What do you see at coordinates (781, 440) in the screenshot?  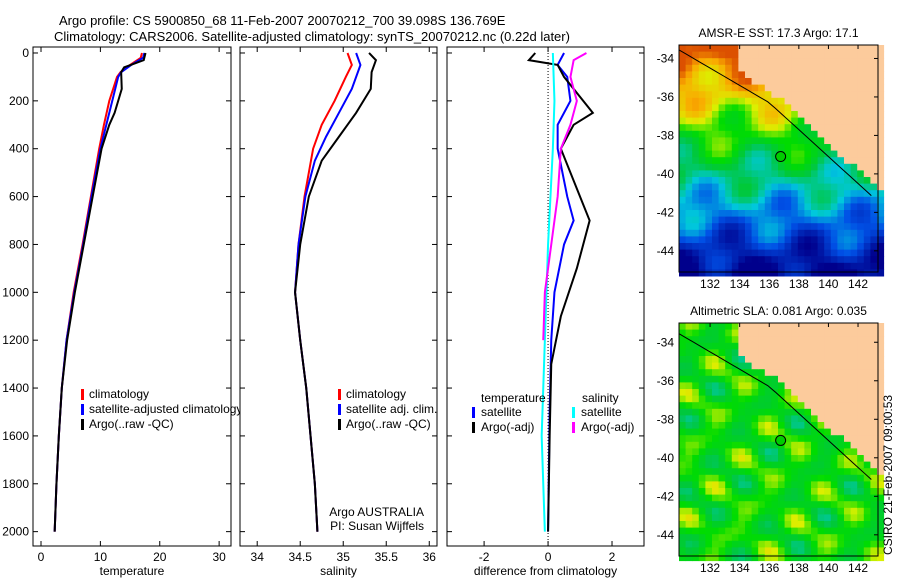 I see `argo-float-marker` at bounding box center [781, 440].